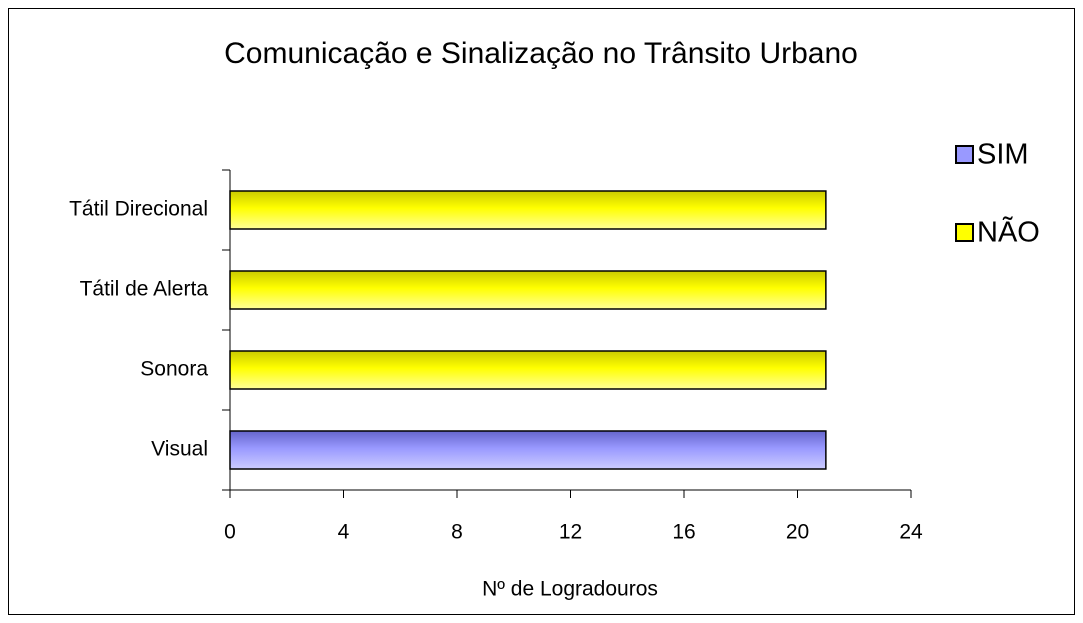  Describe the element at coordinates (344, 532) in the screenshot. I see `x-tick-label: 4` at that location.